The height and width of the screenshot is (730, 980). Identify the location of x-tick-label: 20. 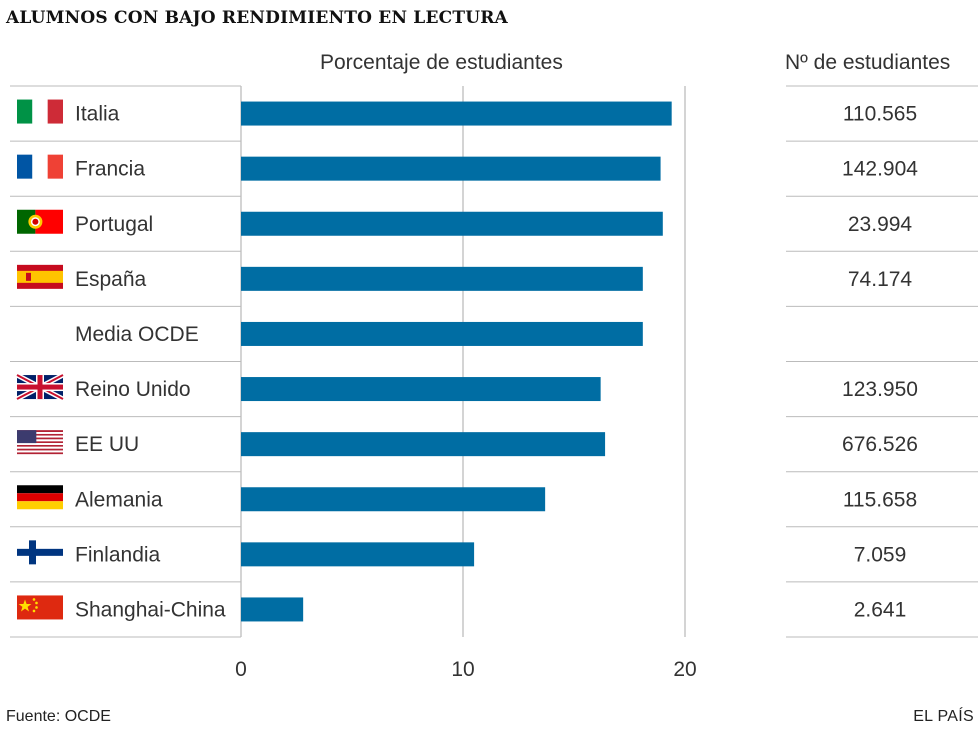
(684, 669).